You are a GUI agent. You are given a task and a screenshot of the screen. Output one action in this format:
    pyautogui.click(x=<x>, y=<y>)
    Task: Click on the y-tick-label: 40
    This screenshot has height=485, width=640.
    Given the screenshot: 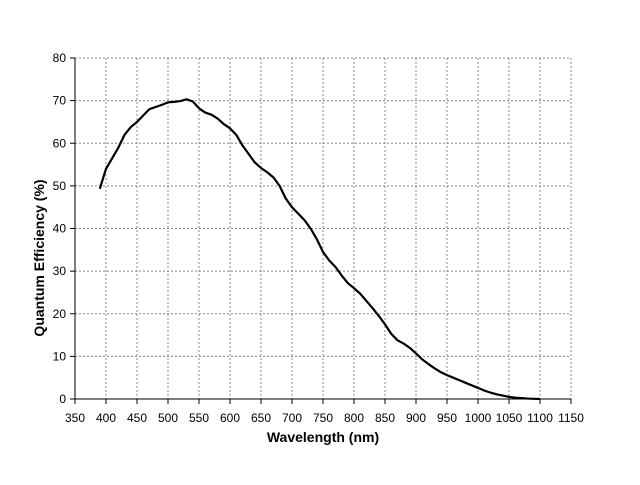 What is the action you would take?
    pyautogui.click(x=60, y=229)
    